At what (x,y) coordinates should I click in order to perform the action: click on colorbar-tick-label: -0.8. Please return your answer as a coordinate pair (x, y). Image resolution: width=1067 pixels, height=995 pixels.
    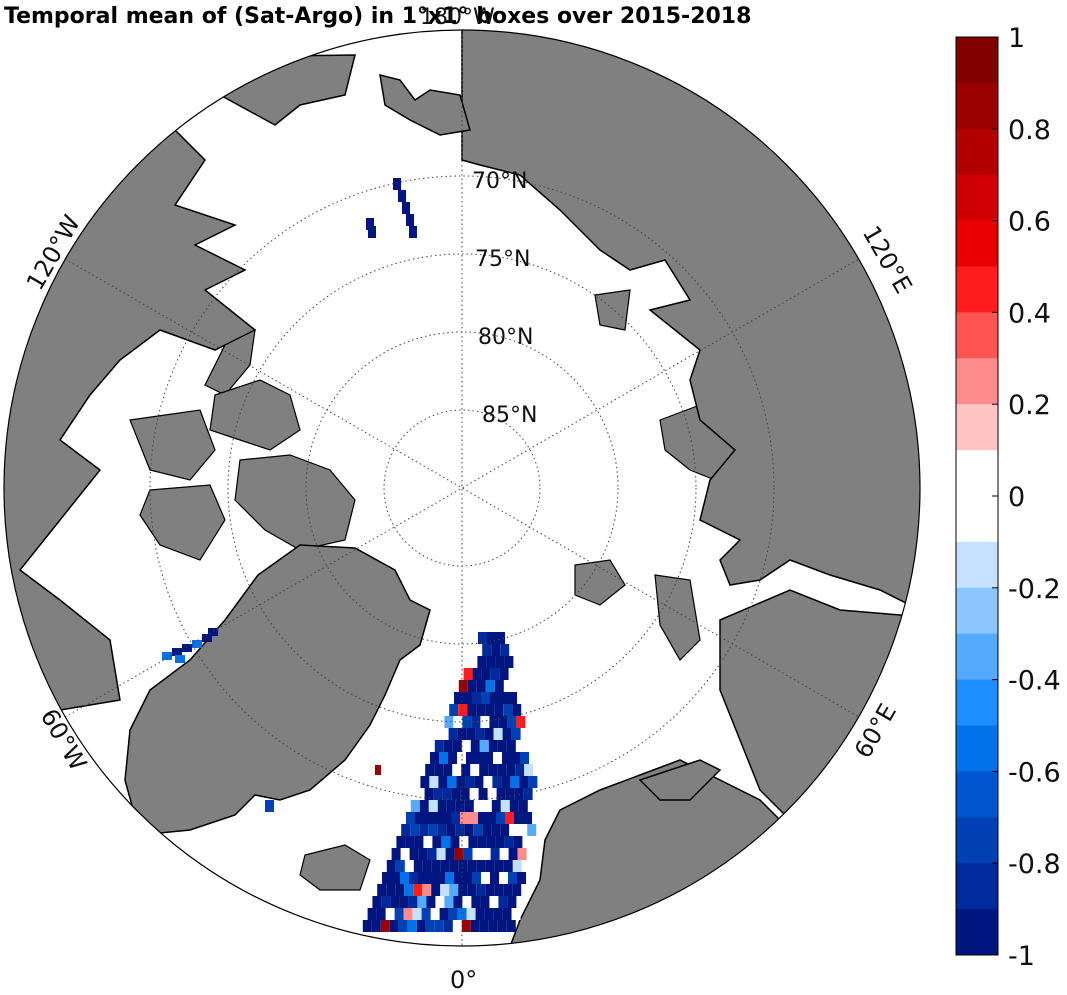
    Looking at the image, I should click on (1034, 864).